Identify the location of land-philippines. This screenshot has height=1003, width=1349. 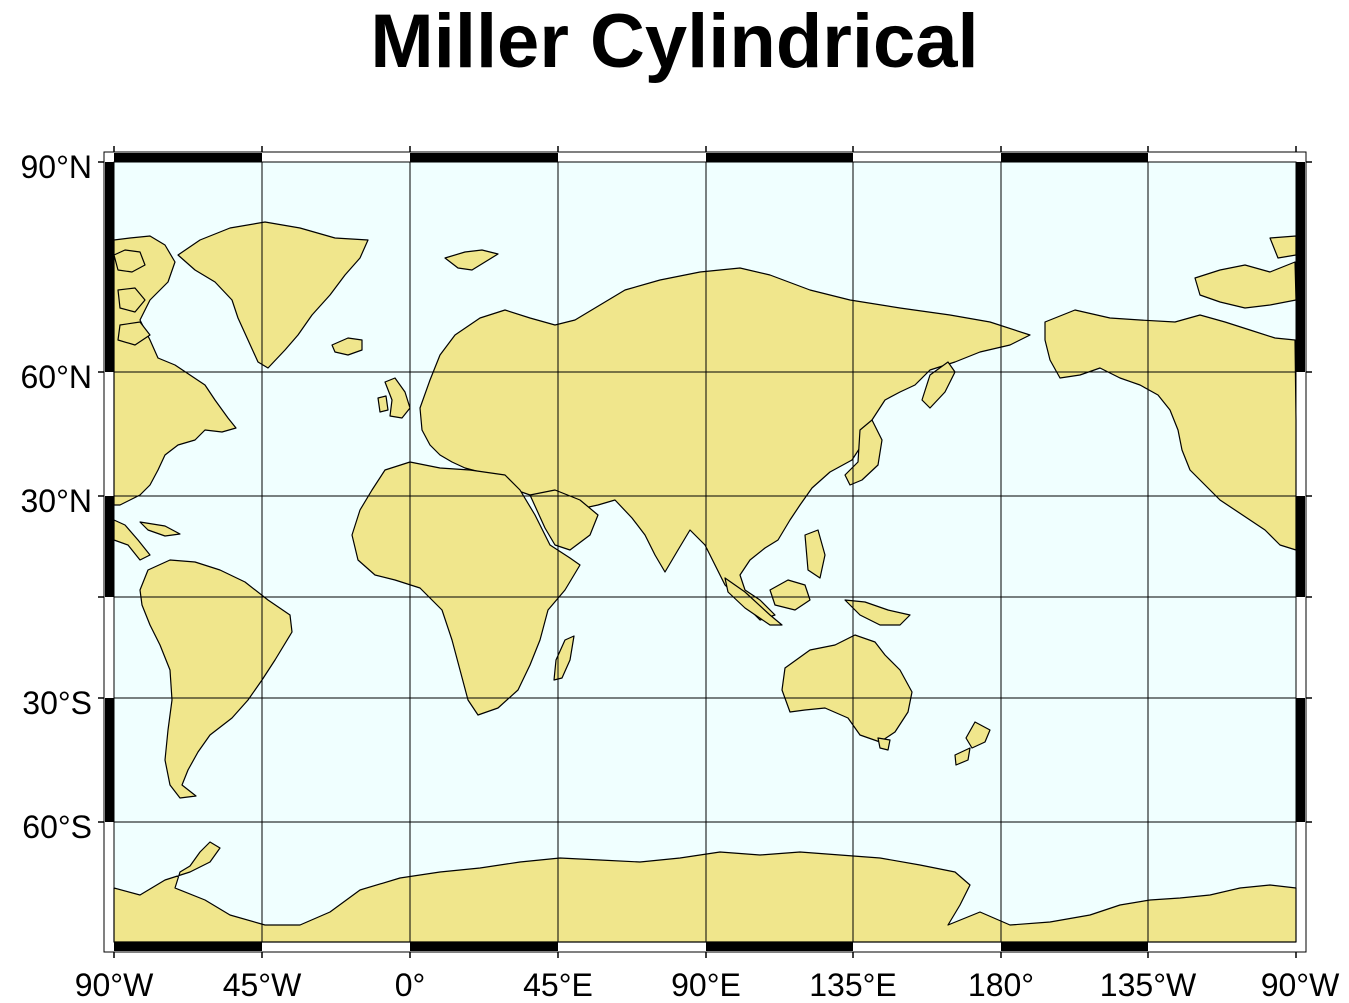
(815, 554).